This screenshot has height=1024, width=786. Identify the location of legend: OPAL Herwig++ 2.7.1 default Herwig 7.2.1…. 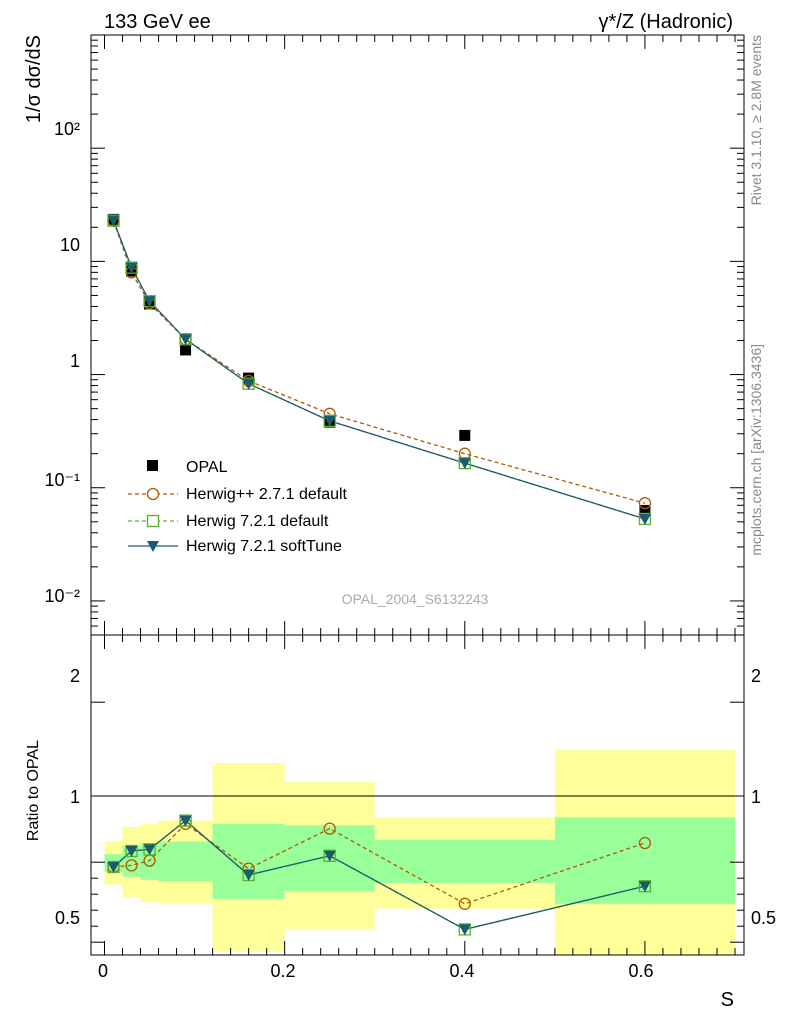
(238, 507).